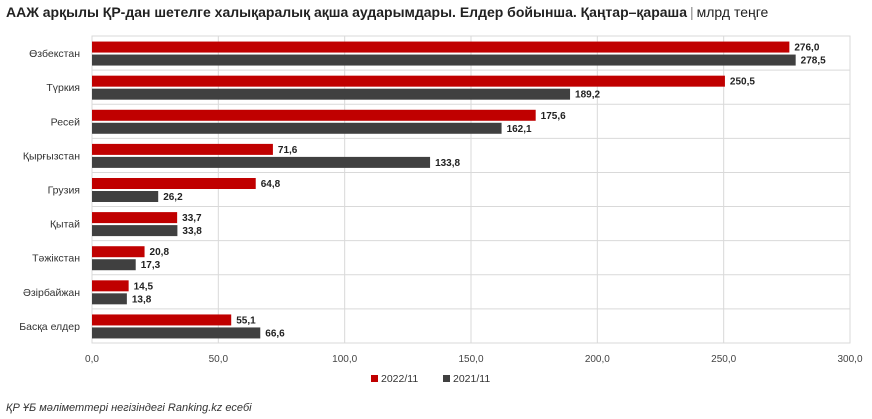 The height and width of the screenshot is (419, 872). I want to click on x-tick-label: 200,0, so click(597, 359).